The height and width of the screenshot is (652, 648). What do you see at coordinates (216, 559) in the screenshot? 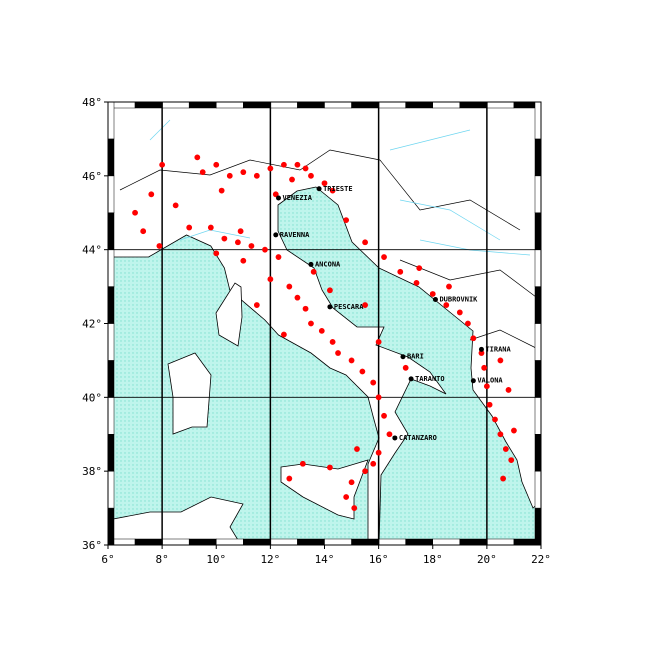
I see `x-tick-label: 10°` at bounding box center [216, 559].